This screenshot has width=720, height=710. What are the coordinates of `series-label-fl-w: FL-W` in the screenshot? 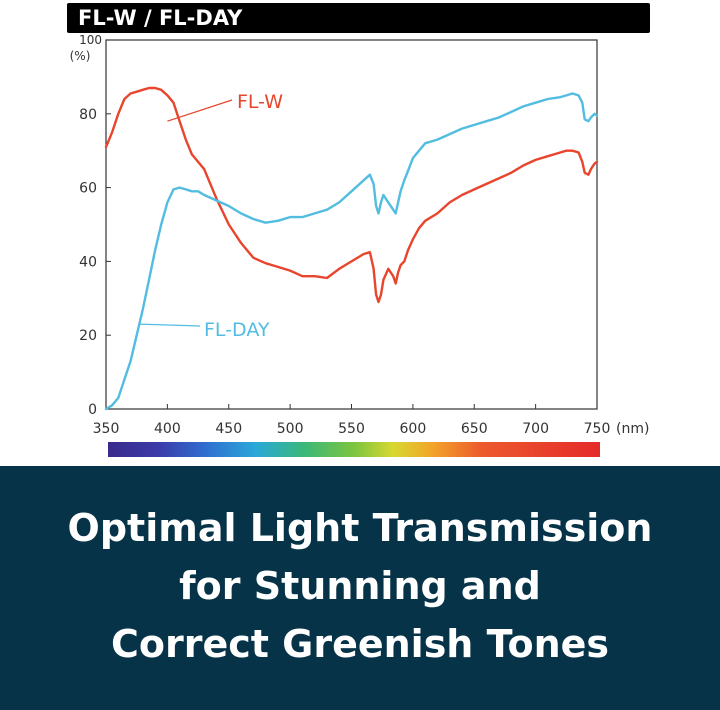 It's located at (260, 102).